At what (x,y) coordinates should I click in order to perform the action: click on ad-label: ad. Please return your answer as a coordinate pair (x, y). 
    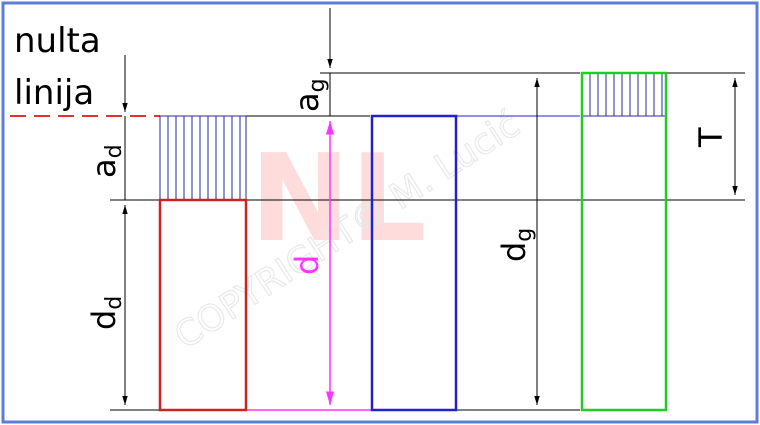
    Looking at the image, I should click on (106, 161).